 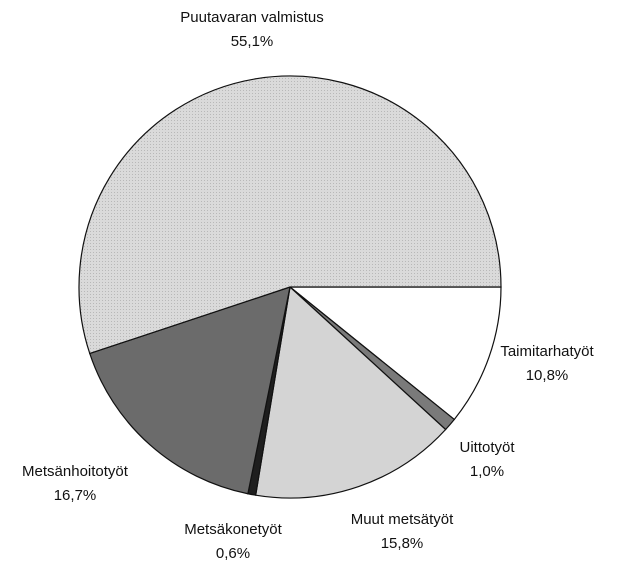 I want to click on slice-label: Muut metsätyöt, so click(x=402, y=519).